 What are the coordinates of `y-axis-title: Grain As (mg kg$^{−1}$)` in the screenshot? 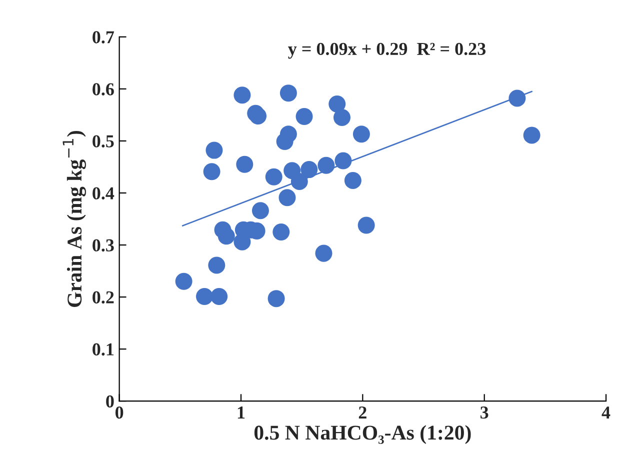 It's located at (74, 219).